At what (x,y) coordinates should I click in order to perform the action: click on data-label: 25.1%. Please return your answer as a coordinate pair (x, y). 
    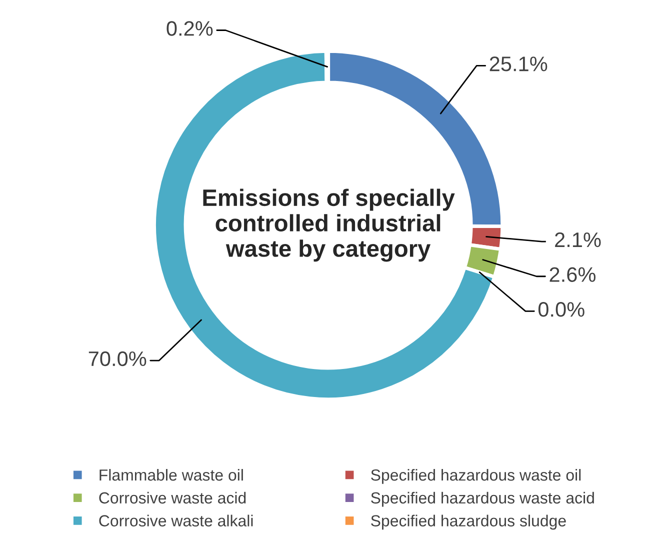
    Looking at the image, I should click on (519, 64).